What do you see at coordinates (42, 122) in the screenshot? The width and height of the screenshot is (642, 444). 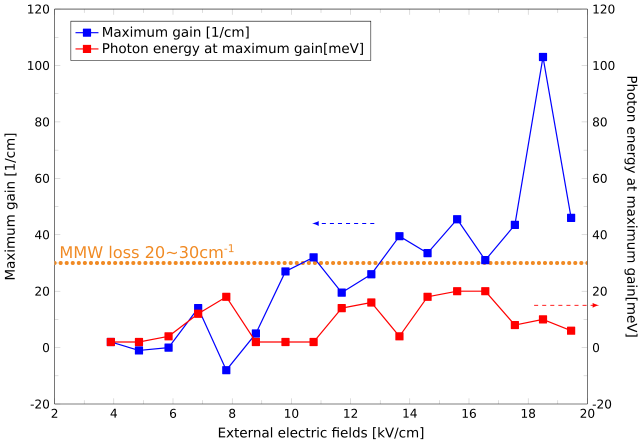 I see `y-tick-label: 80` at bounding box center [42, 122].